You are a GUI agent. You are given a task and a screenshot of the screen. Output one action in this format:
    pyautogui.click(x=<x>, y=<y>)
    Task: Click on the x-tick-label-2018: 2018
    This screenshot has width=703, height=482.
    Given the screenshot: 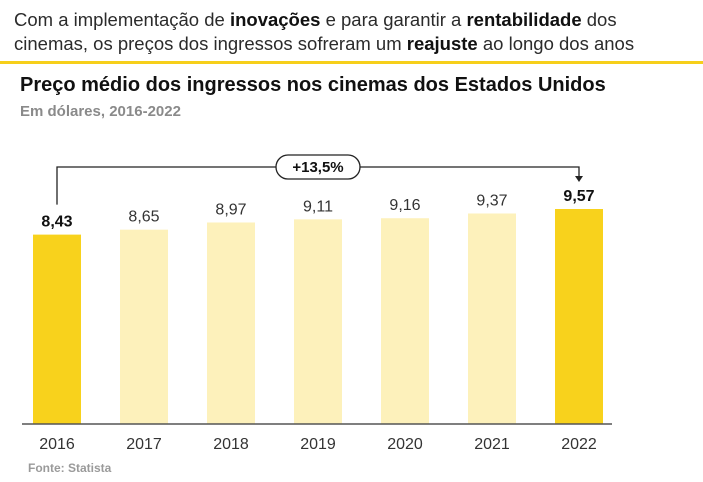 What is the action you would take?
    pyautogui.click(x=231, y=444)
    